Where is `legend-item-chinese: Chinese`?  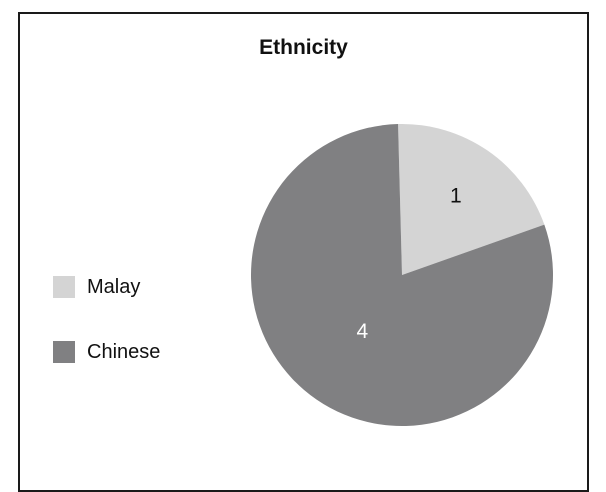
legend-item-chinese: Chinese is located at coordinates (106, 352).